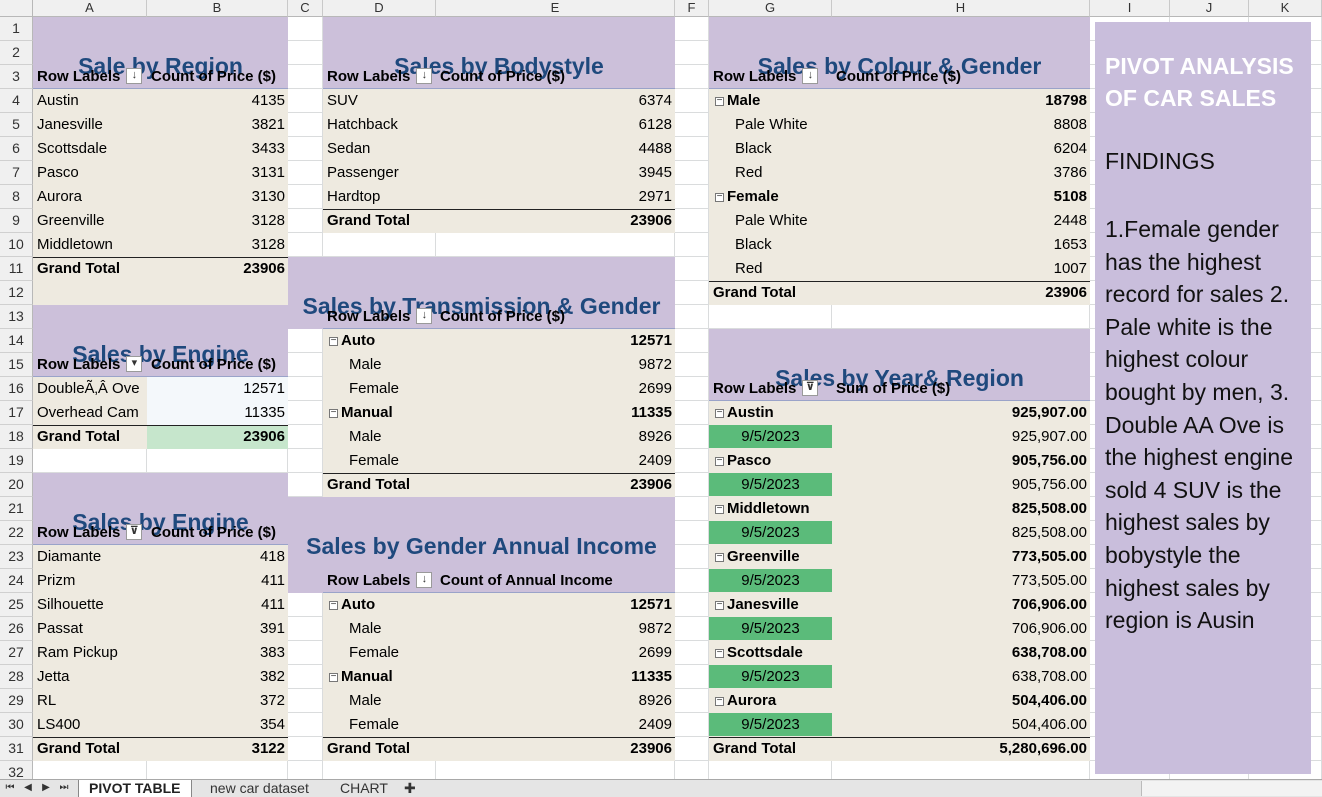 The height and width of the screenshot is (797, 1322). Describe the element at coordinates (770, 461) in the screenshot. I see `group-row-label: − Pasco` at that location.